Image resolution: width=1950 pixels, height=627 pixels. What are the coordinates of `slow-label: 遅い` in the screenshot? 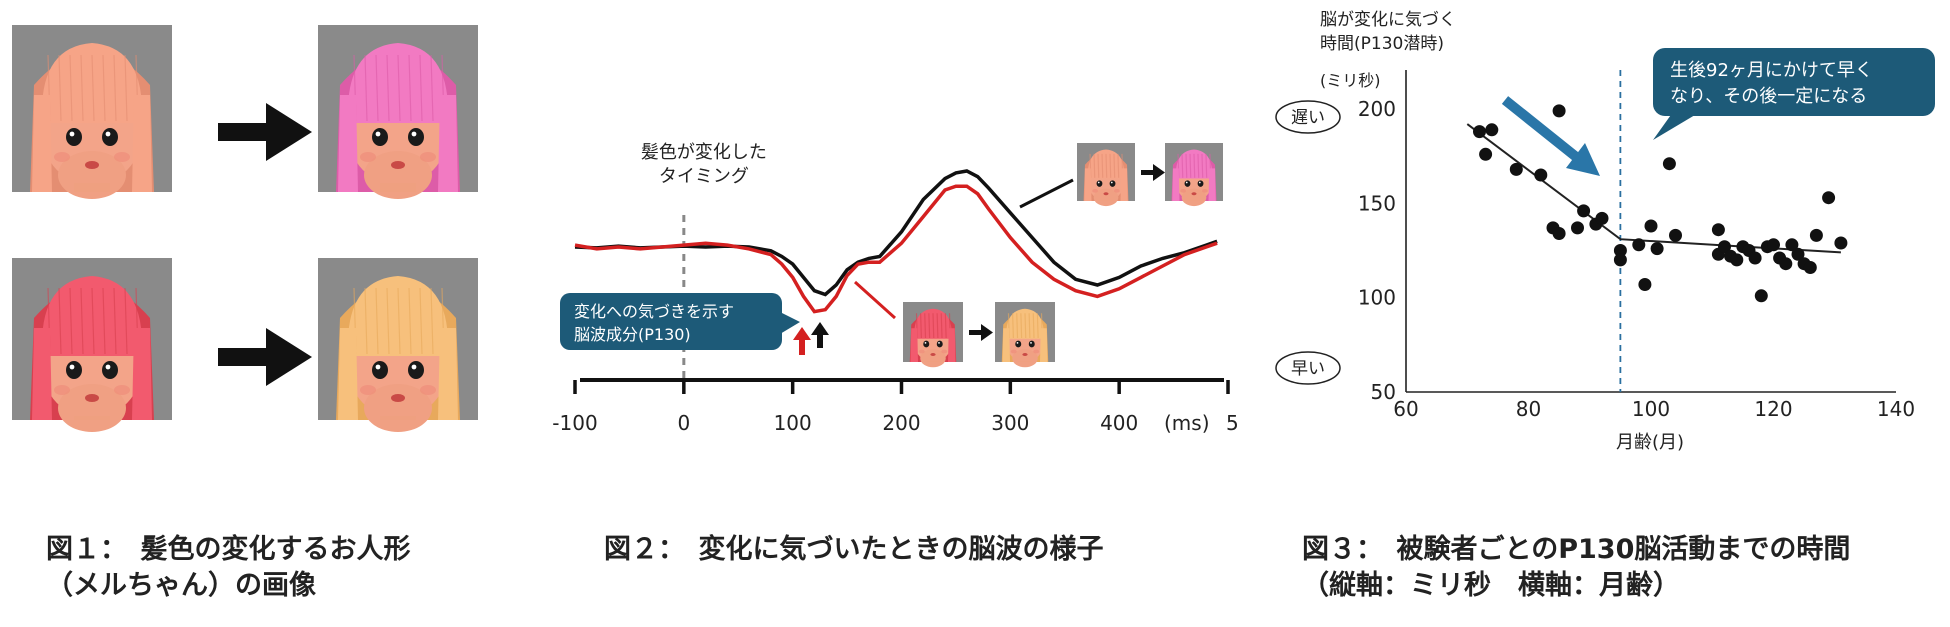 It's located at (1308, 118).